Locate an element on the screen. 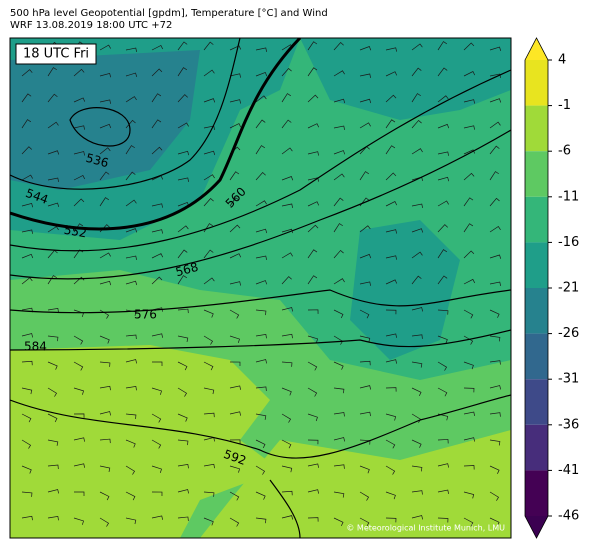 The width and height of the screenshot is (599, 552). colorbar-tick-label: -1 is located at coordinates (564, 105).